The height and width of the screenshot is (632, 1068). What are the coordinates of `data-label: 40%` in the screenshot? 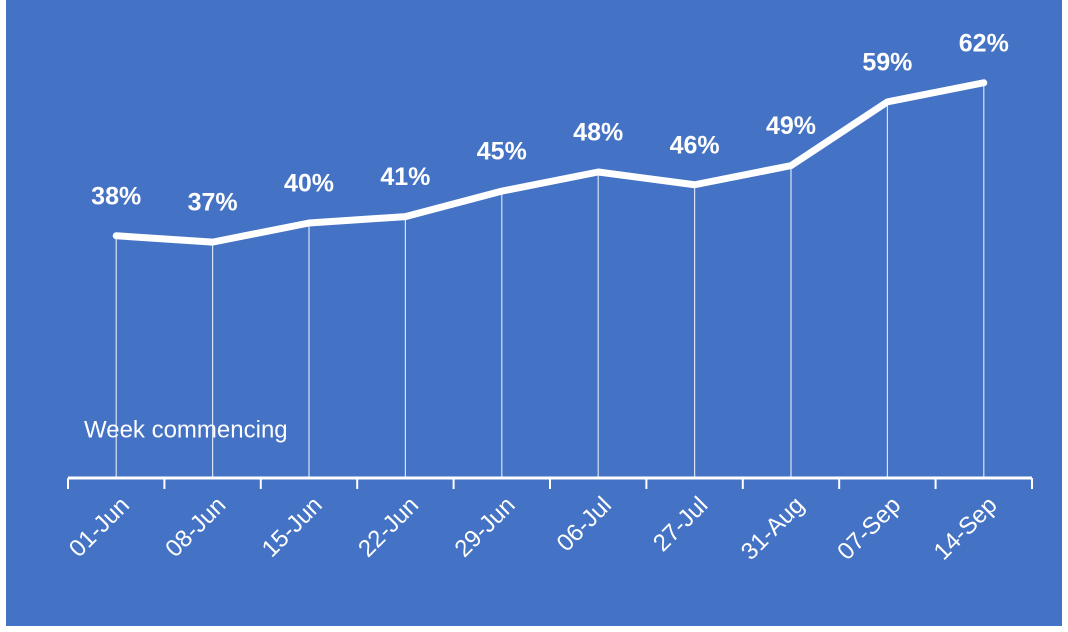 It's located at (309, 184).